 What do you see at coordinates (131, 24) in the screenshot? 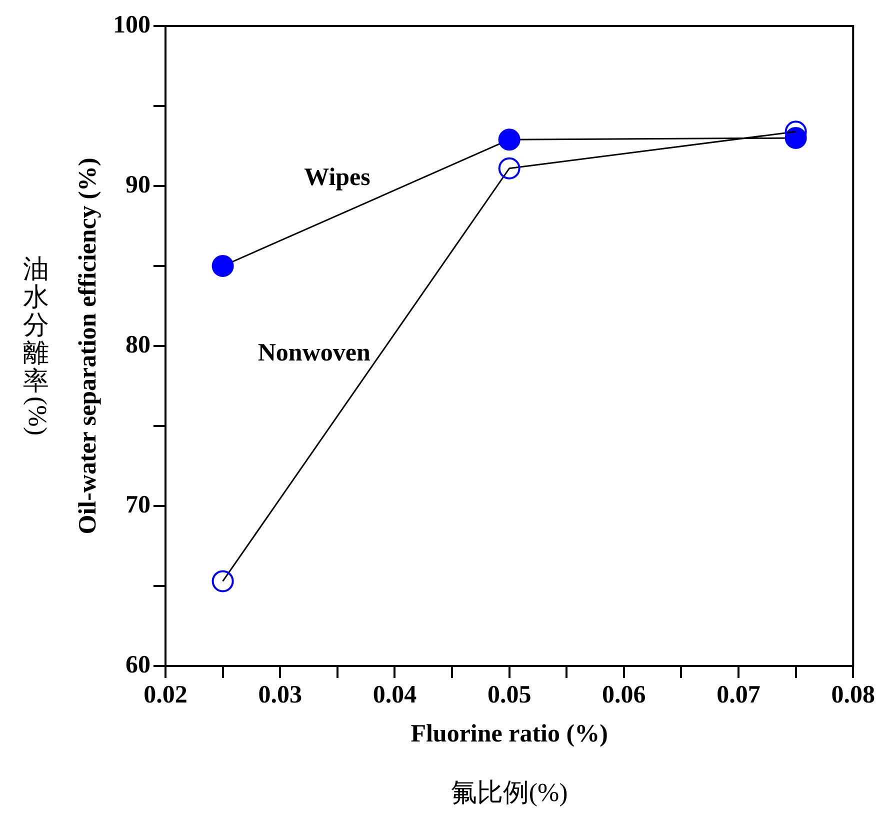
I see `y-tick-label: 100` at bounding box center [131, 24].